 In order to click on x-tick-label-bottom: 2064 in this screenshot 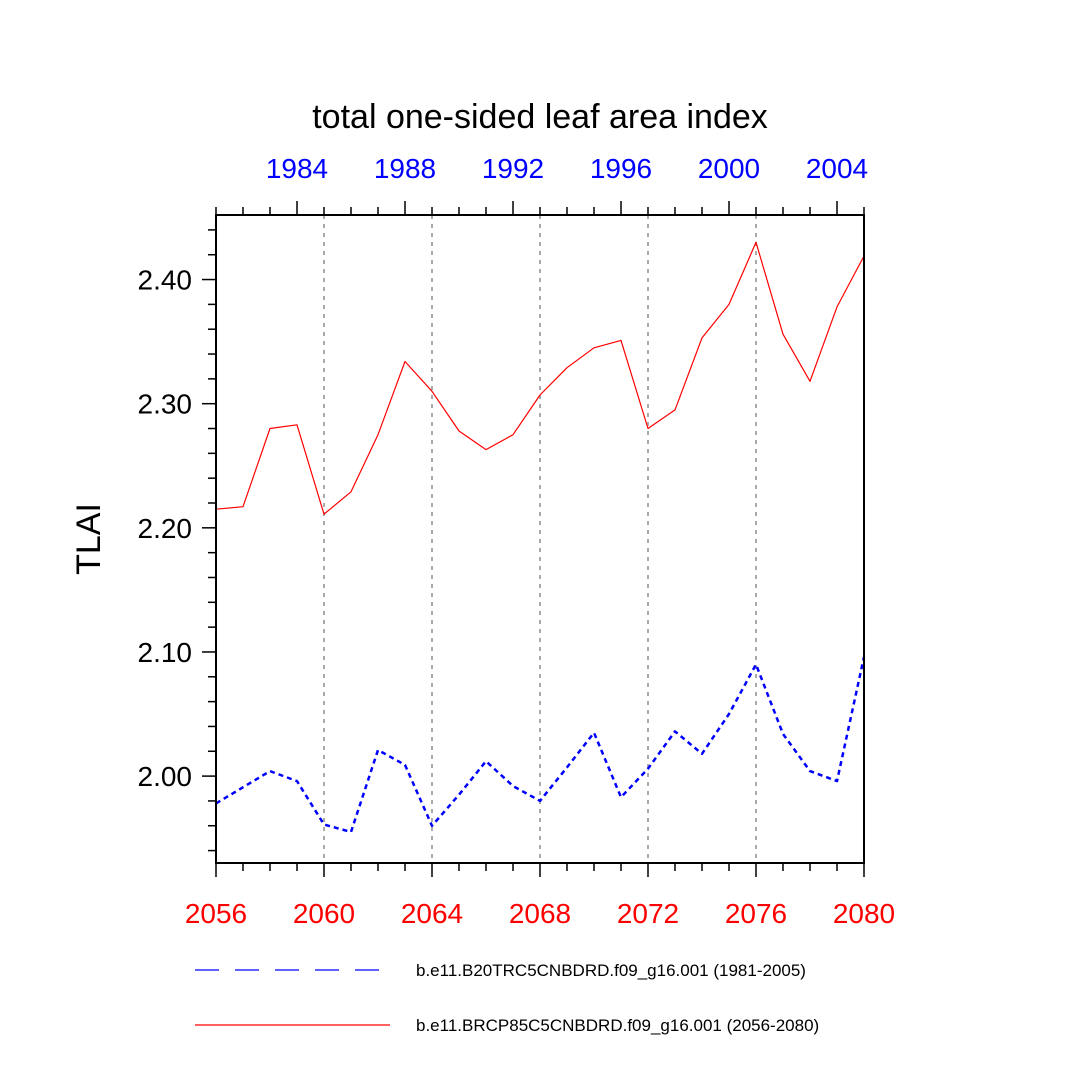, I will do `click(432, 913)`.